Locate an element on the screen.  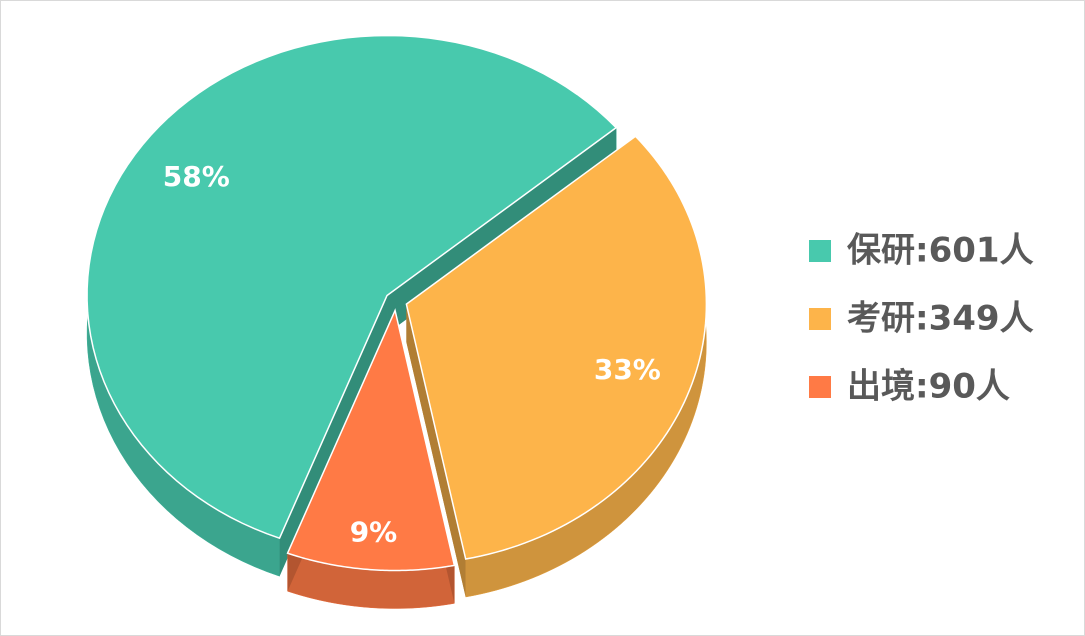
pie-slice is located at coordinates (371, 440).